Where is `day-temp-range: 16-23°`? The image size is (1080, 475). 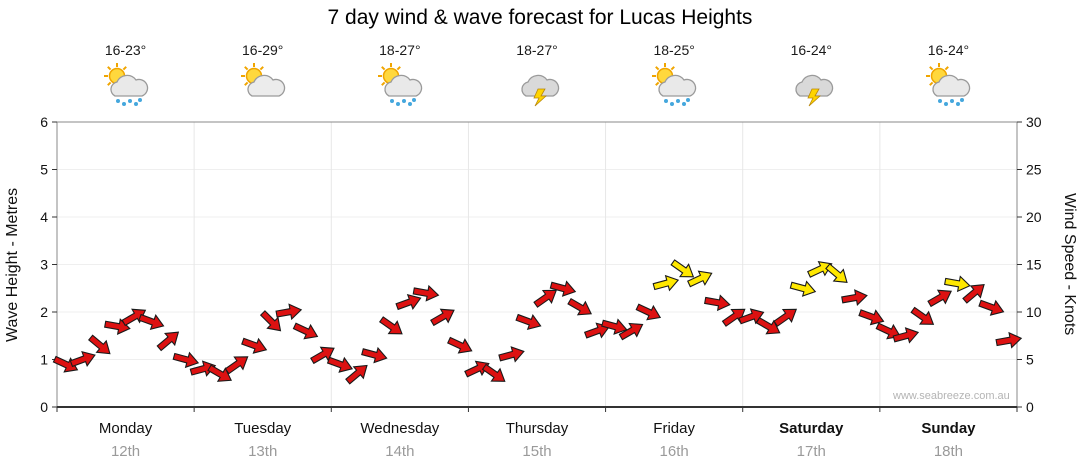 day-temp-range: 16-23° is located at coordinates (125, 50).